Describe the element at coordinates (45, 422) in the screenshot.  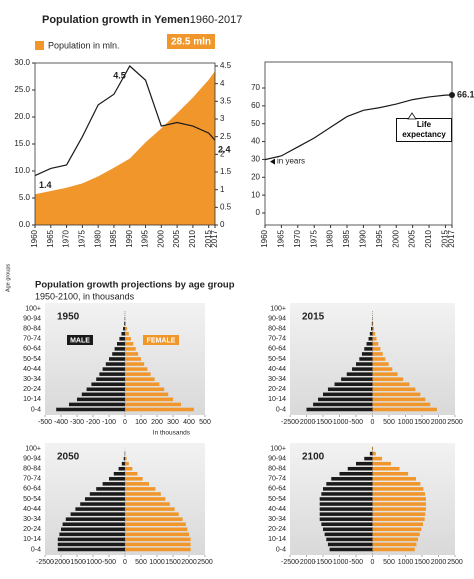
I see `x-tick-label: -500` at that location.